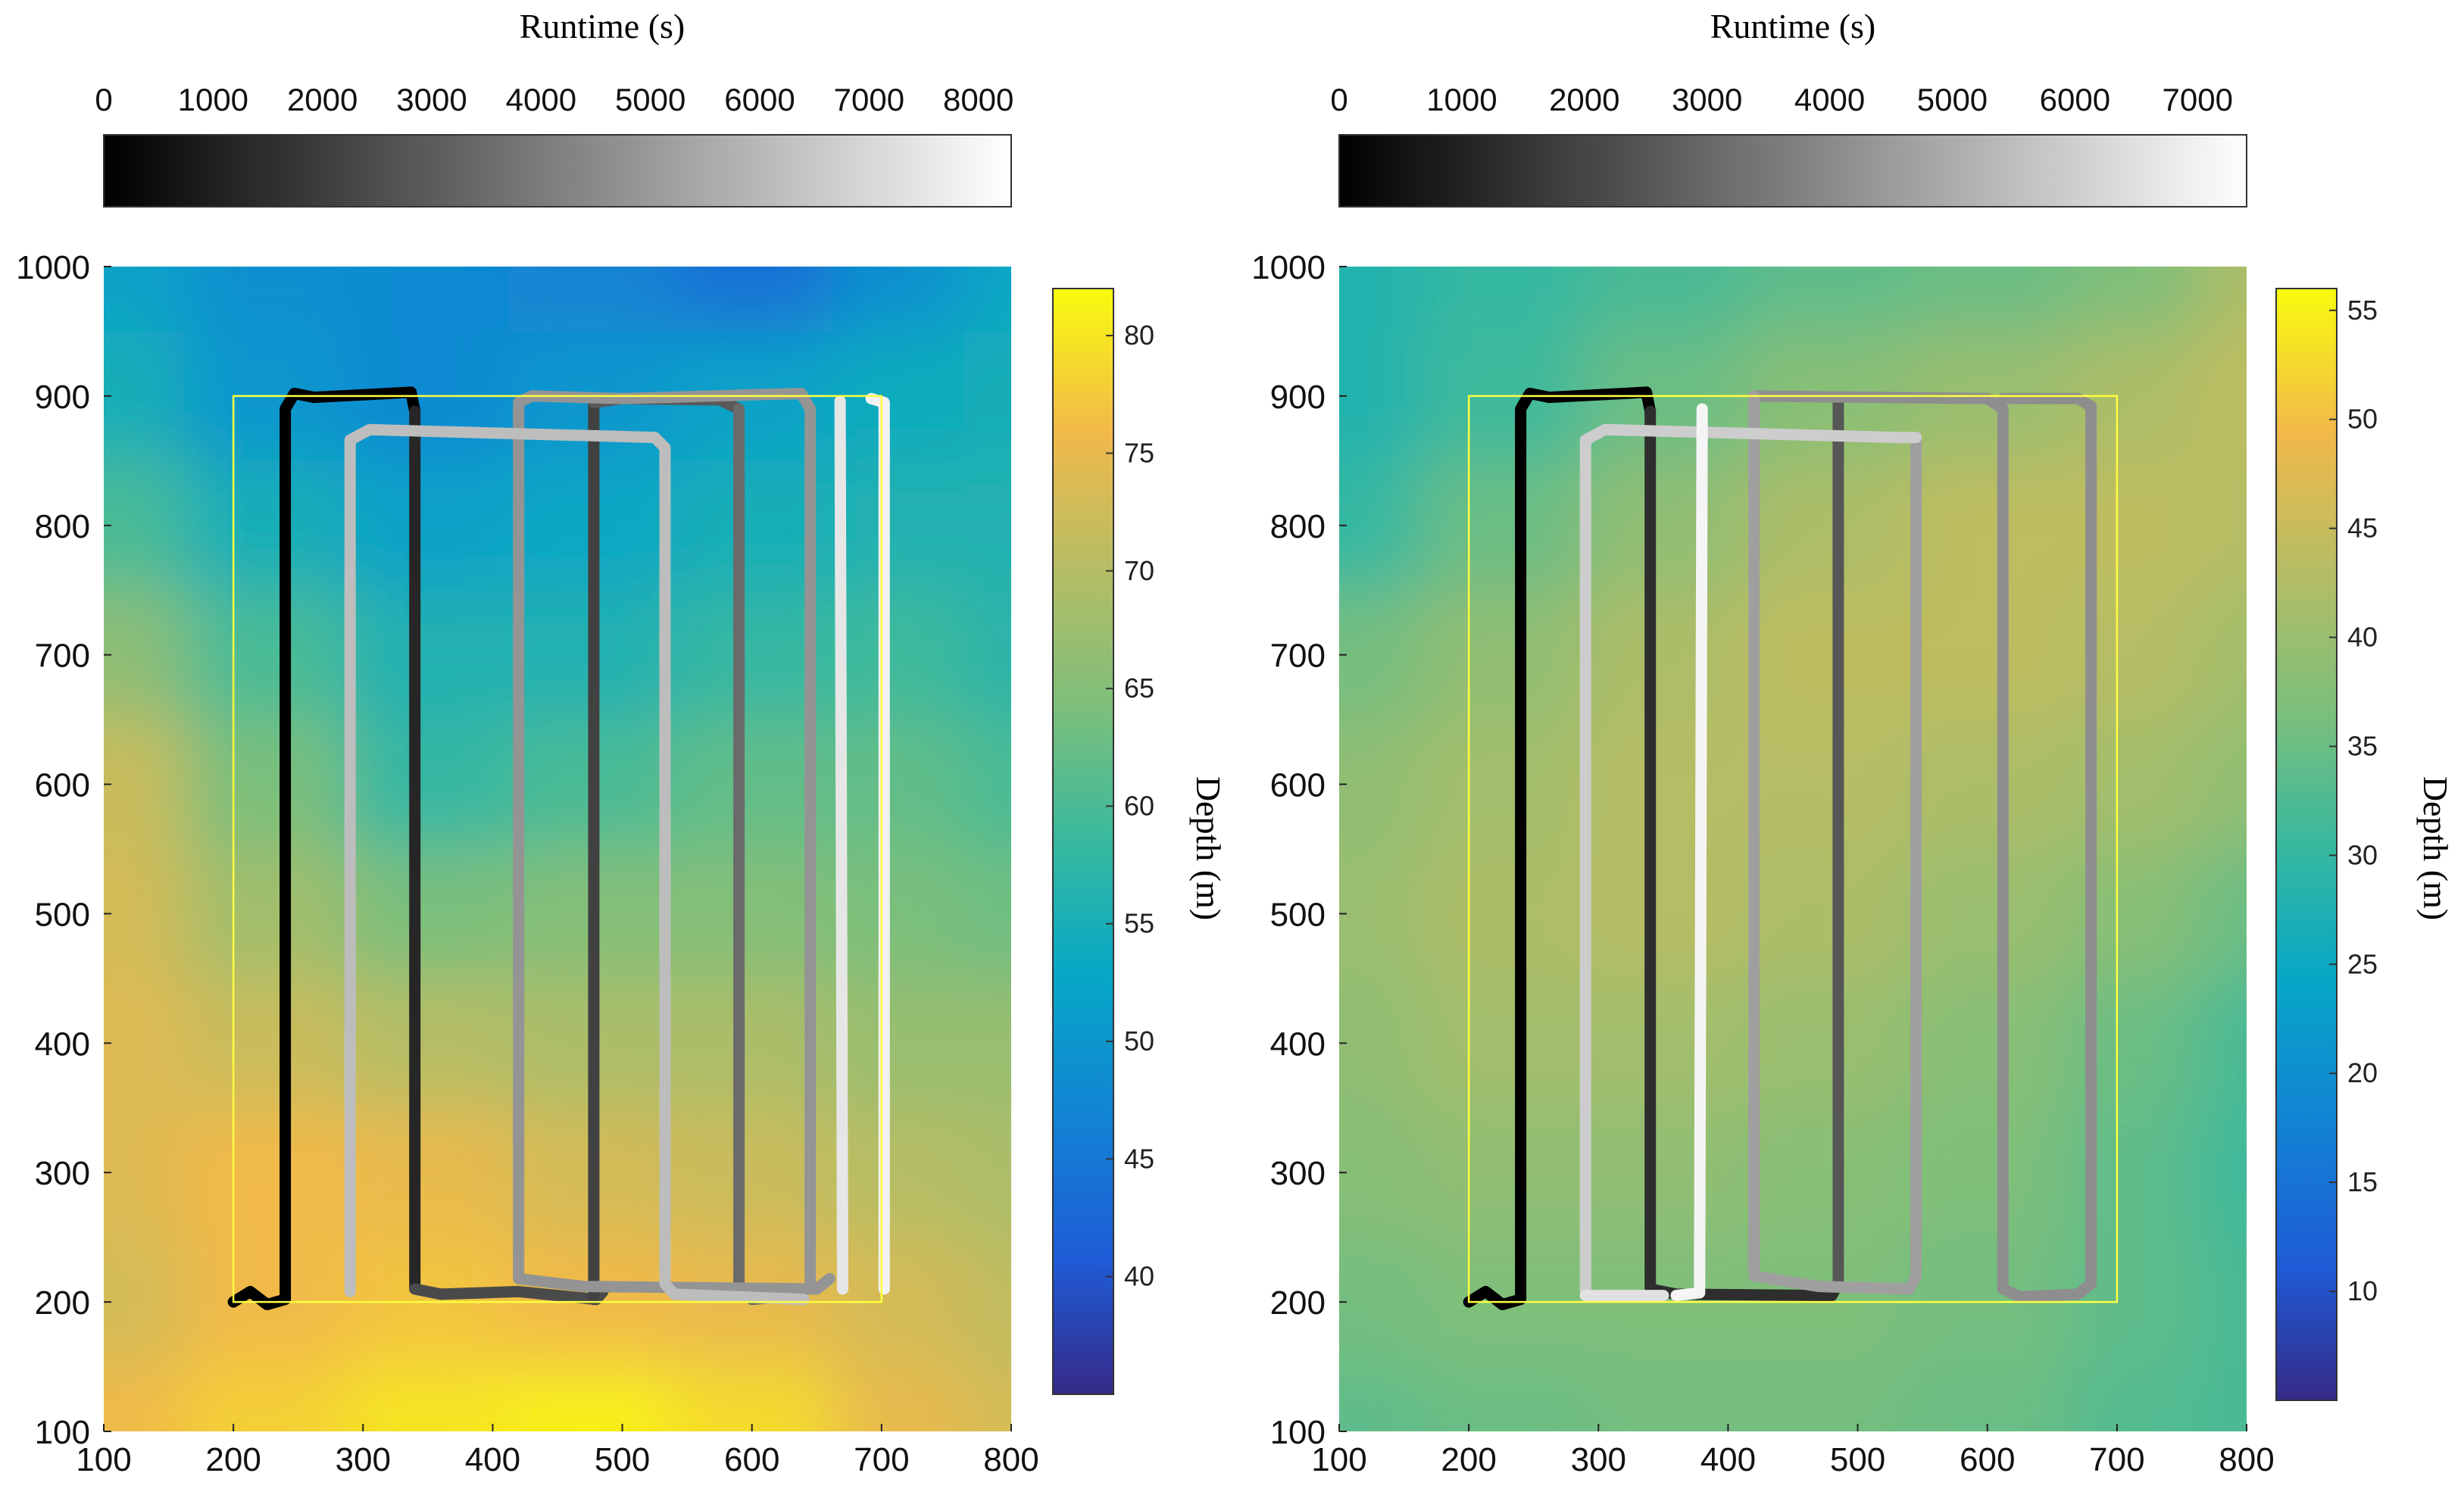 The image size is (2464, 1495). I want to click on runtime-colorbar-ticks-right: 0 1000 2000 3000 4000 5000 6000 7000, so click(1781, 112).